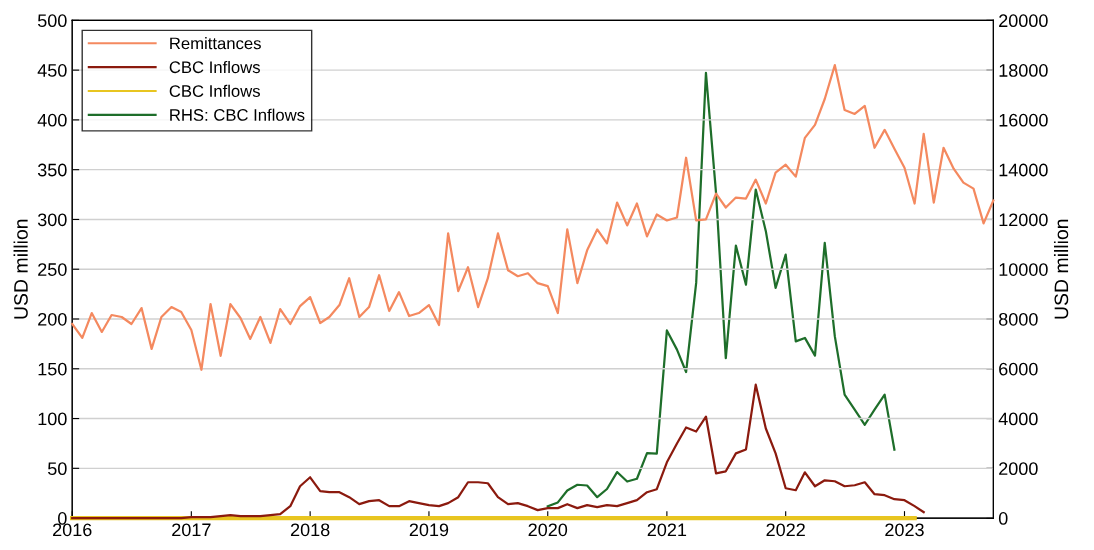  Describe the element at coordinates (785, 530) in the screenshot. I see `x-tick-label: 2022` at that location.